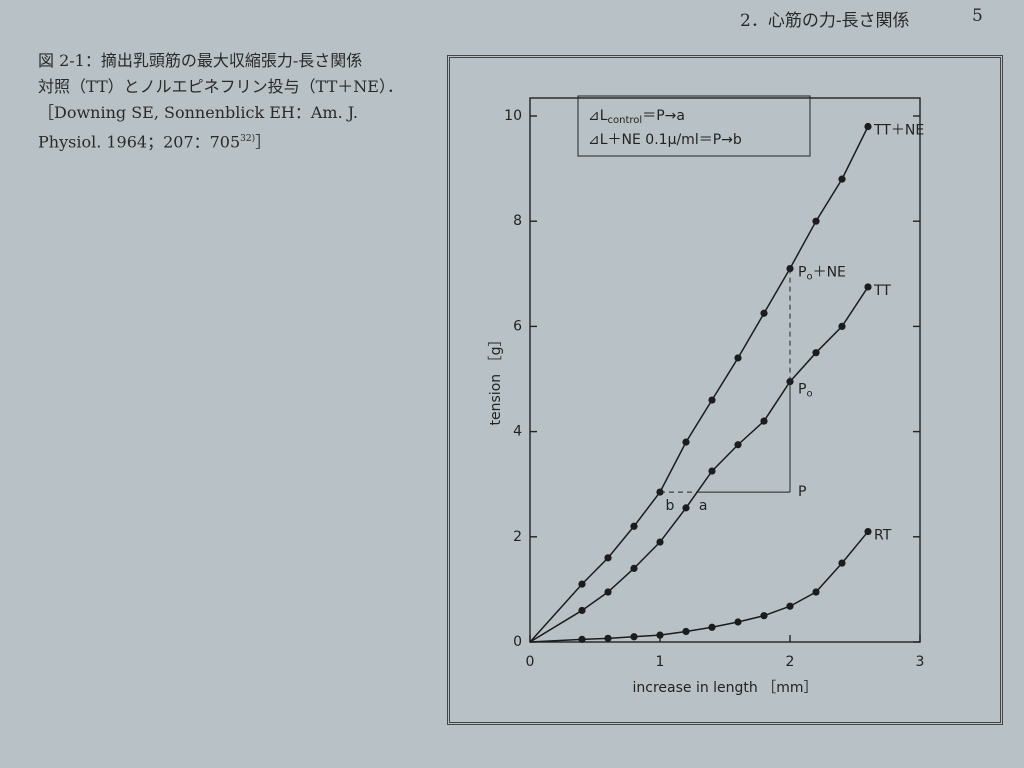 Image resolution: width=1024 pixels, height=768 pixels. What do you see at coordinates (517, 221) in the screenshot?
I see `y-tick-label: 8` at bounding box center [517, 221].